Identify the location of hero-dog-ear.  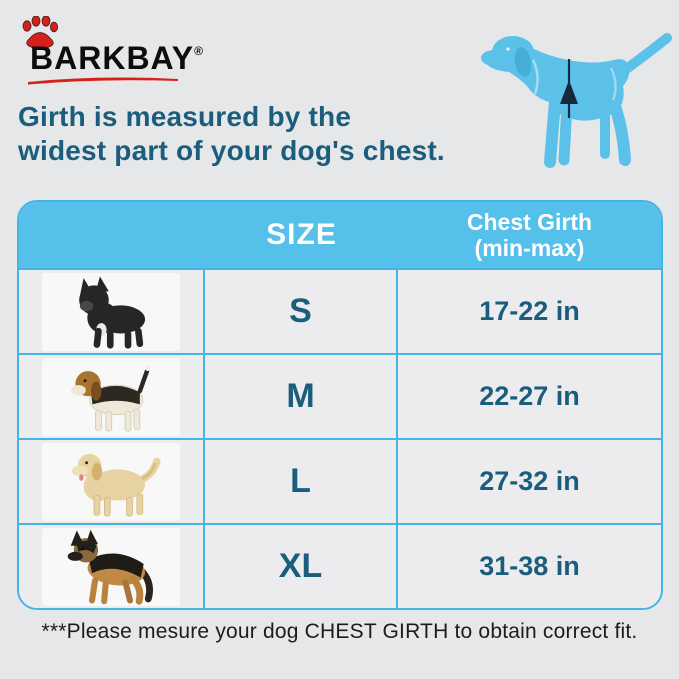
(523, 62).